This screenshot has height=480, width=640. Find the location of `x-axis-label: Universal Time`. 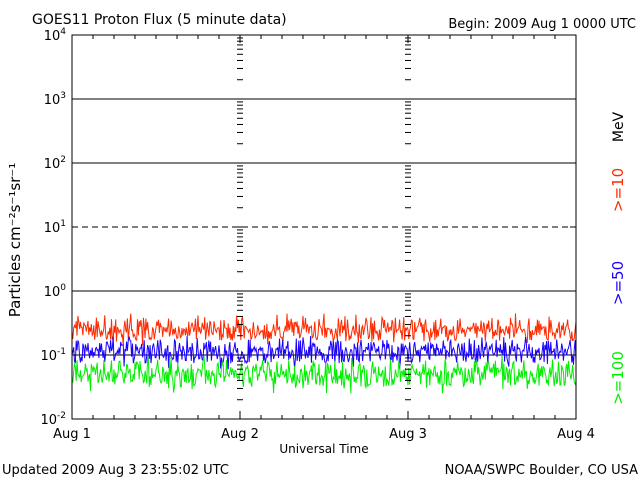

x-axis-label: Universal Time is located at coordinates (323, 449).